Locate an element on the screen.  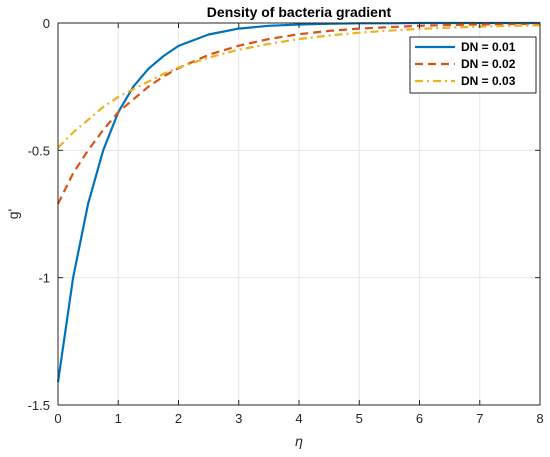
x-tick-label: 5 is located at coordinates (359, 418).